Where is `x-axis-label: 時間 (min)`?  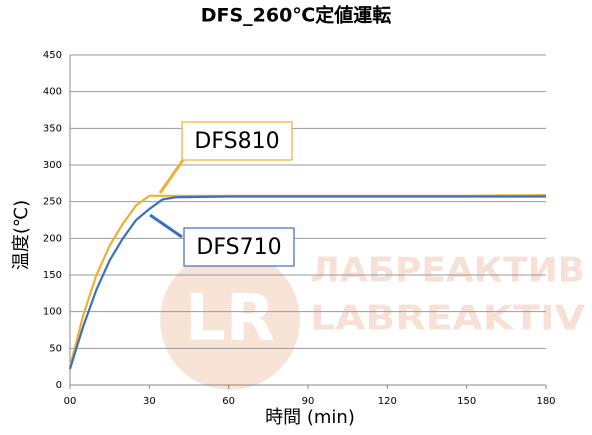 x-axis-label: 時間 (min) is located at coordinates (310, 417).